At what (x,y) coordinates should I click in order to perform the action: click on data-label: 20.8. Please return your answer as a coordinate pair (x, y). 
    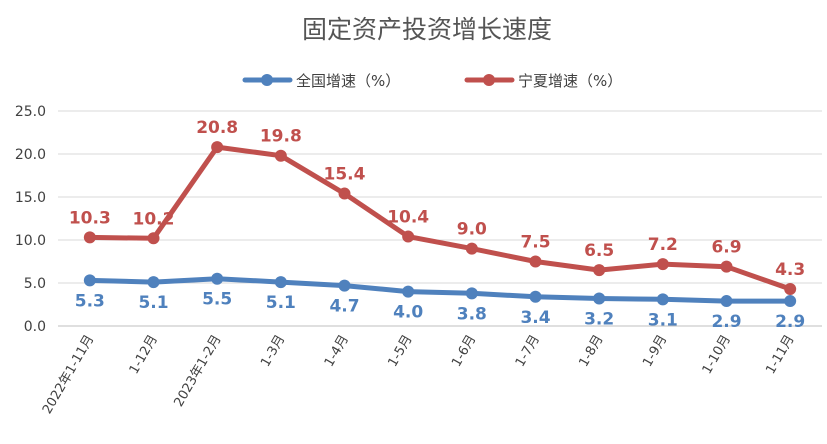
    Looking at the image, I should click on (217, 128).